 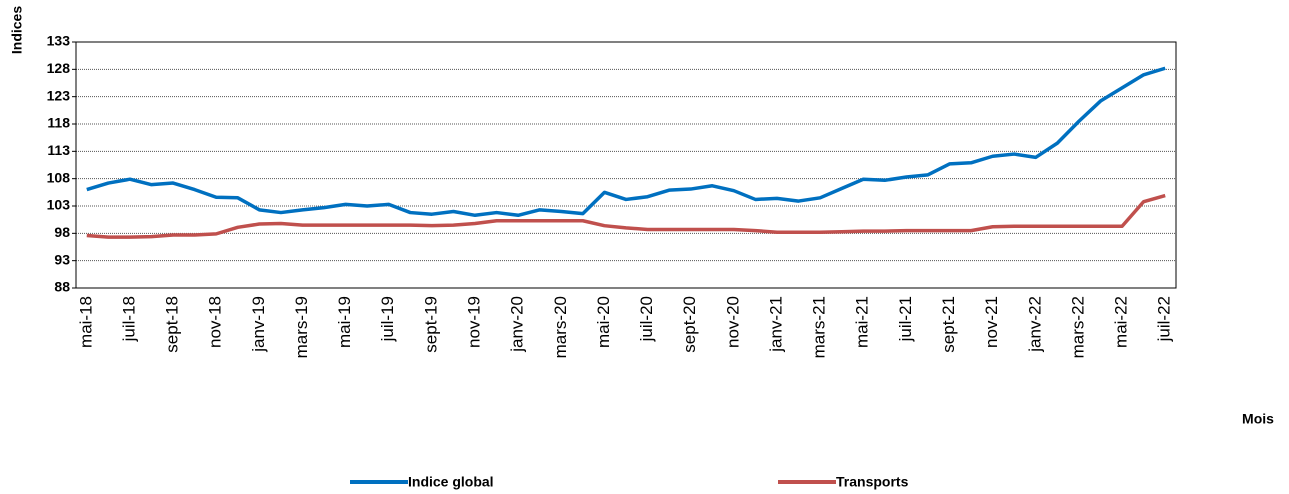 What do you see at coordinates (646, 319) in the screenshot?
I see `x-tick-label: juil-20` at bounding box center [646, 319].